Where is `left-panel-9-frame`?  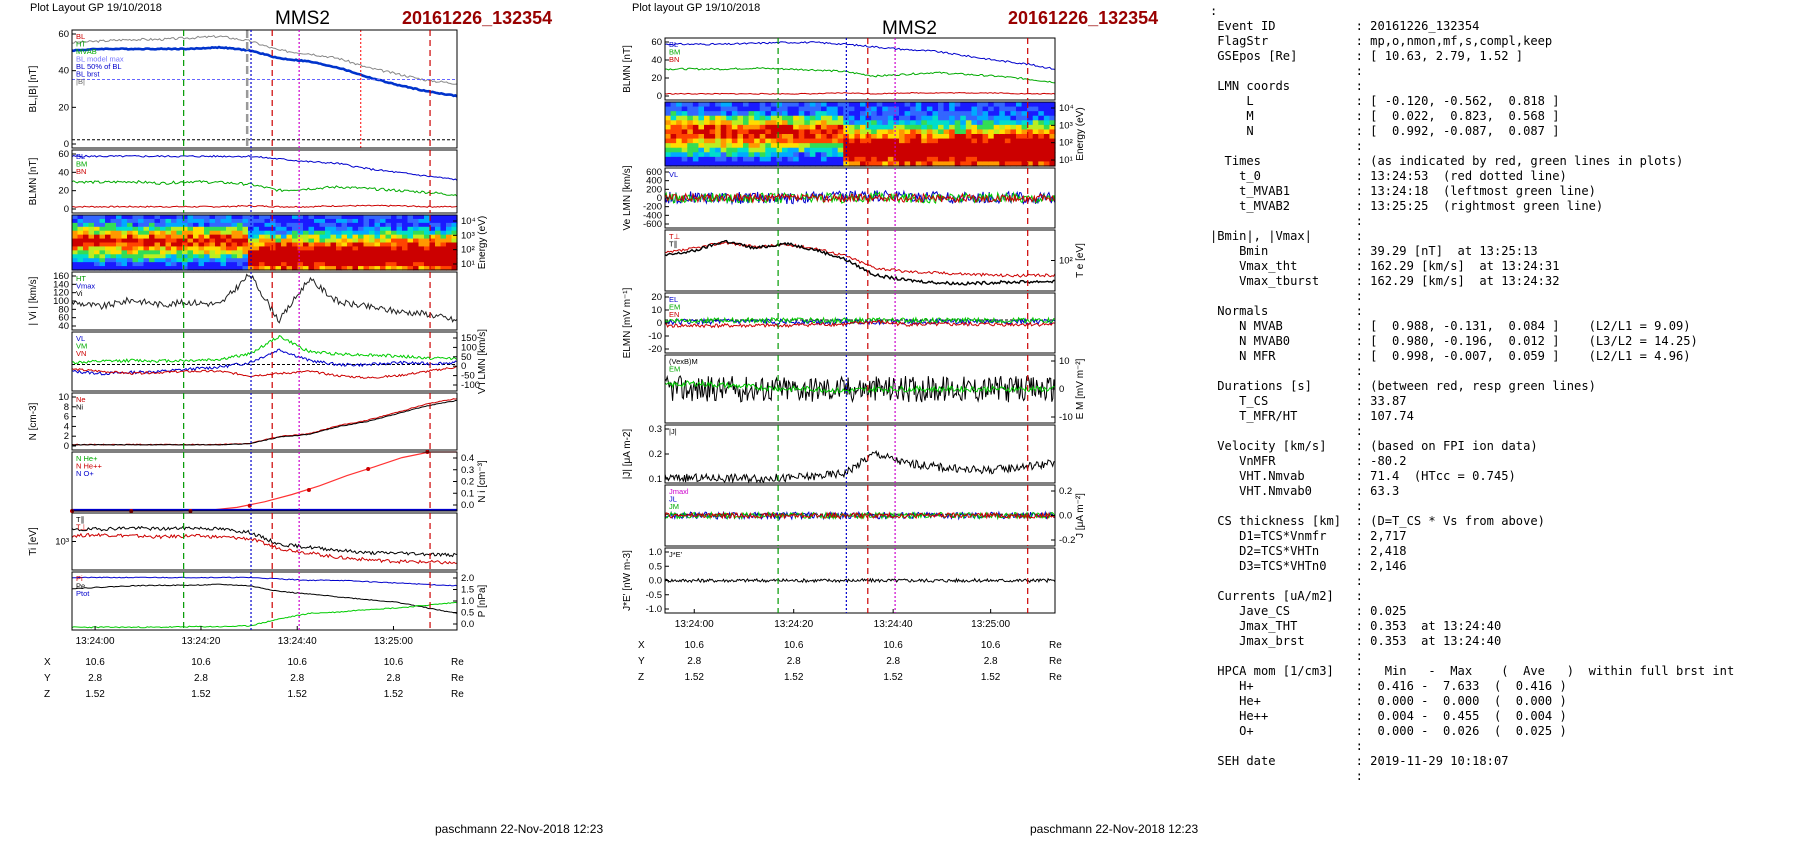 left-panel-9-frame is located at coordinates (264, 601).